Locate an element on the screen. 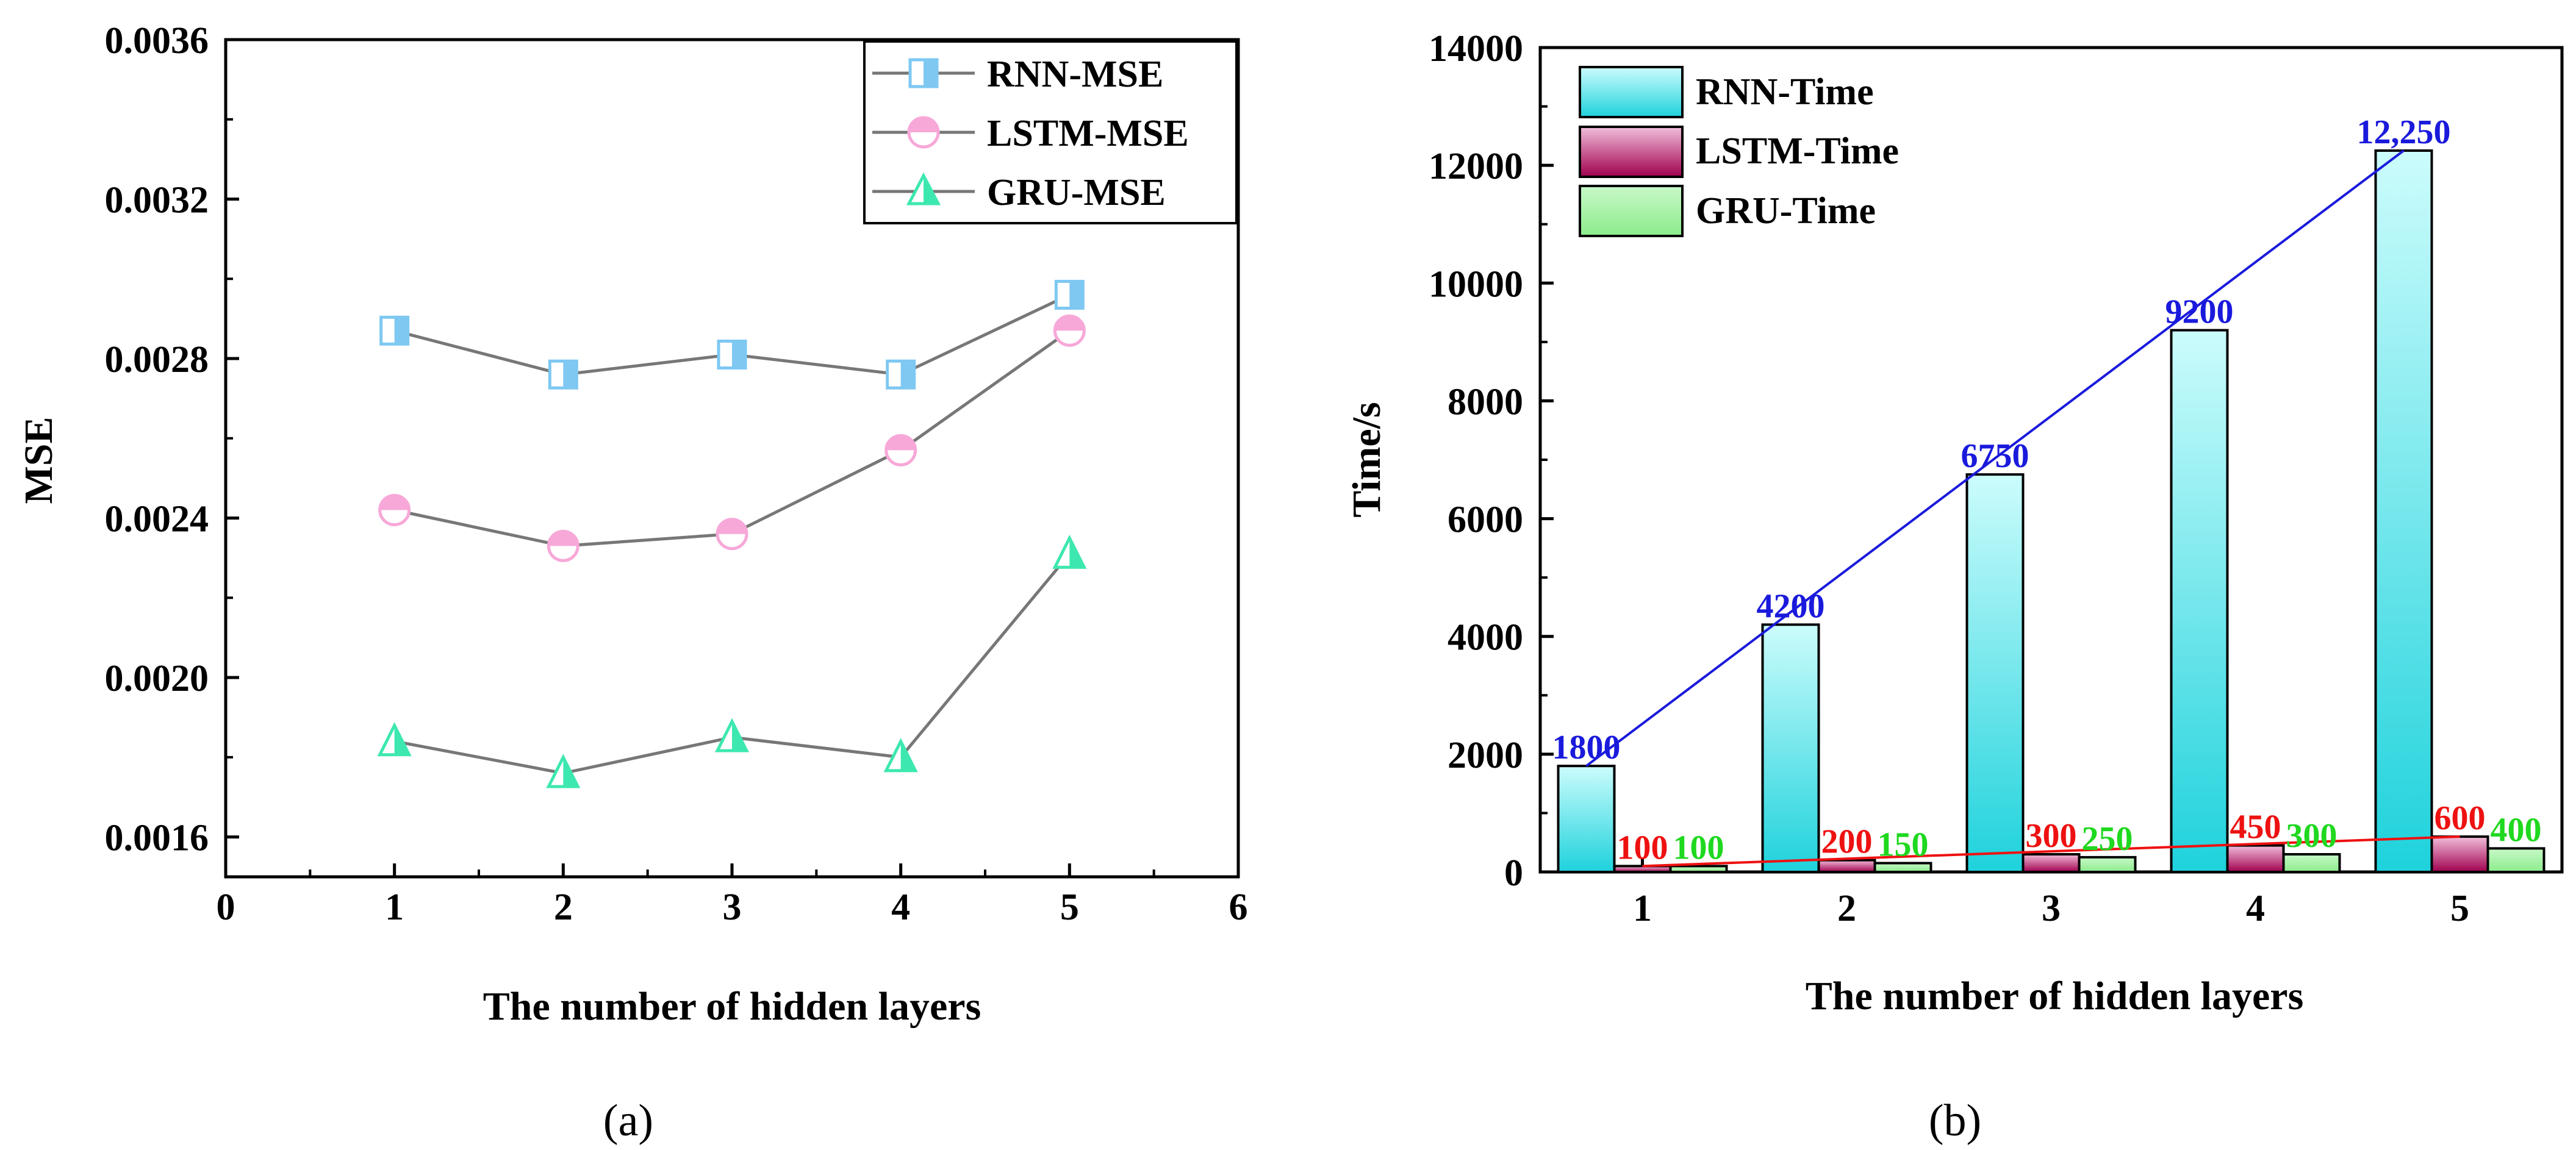 This screenshot has width=2576, height=1150. lstm-time-data-label: 300 is located at coordinates (2052, 836).